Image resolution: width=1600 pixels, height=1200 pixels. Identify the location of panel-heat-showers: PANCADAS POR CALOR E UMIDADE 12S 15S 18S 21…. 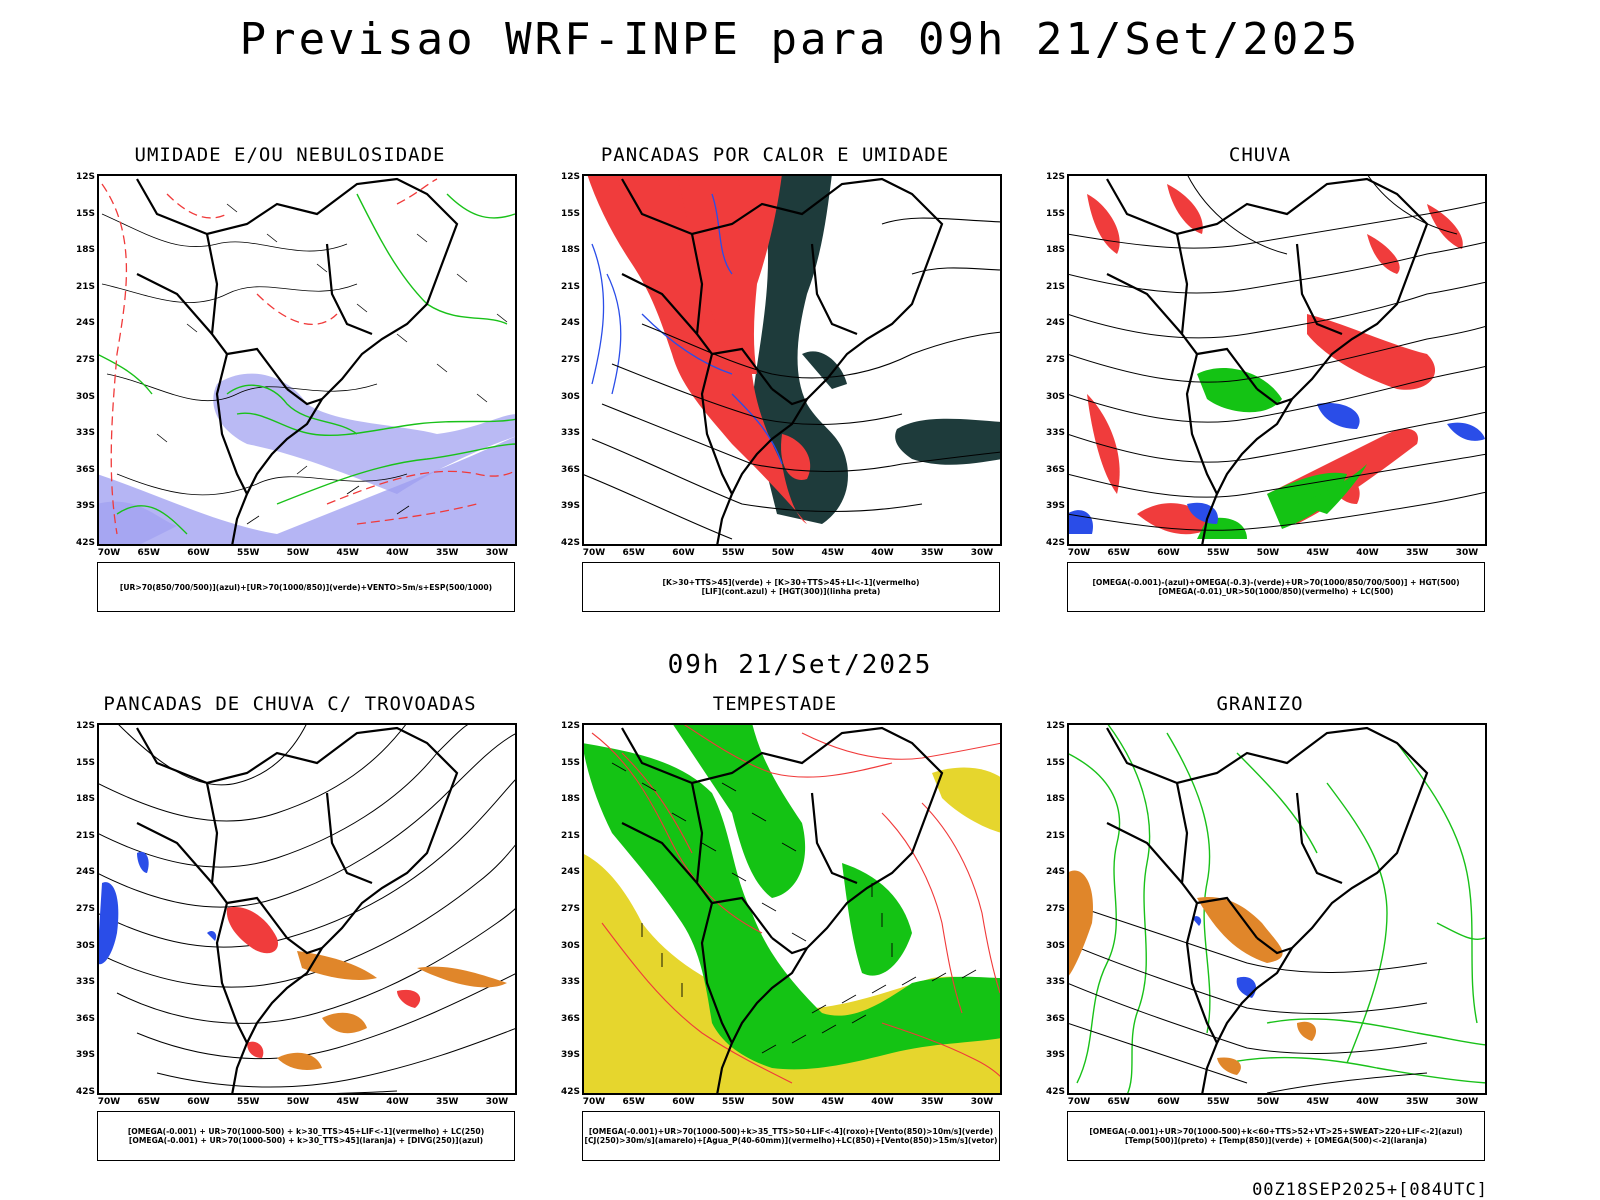
(775, 379).